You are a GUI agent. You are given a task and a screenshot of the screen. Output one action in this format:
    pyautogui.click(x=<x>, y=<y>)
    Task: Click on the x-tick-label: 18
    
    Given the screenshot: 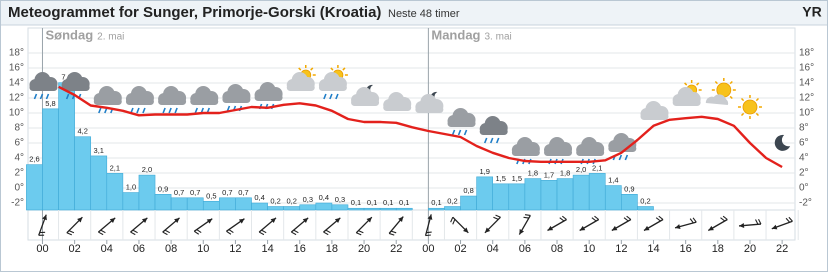 What is the action you would take?
    pyautogui.click(x=718, y=249)
    